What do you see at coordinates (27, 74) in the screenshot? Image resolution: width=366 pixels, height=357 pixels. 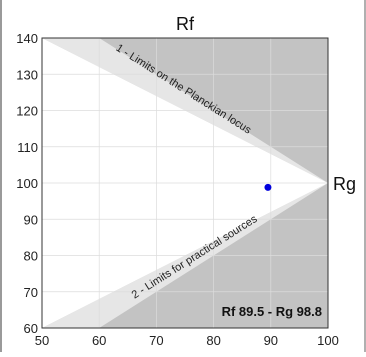 I see `y-tick-label: 130` at bounding box center [27, 74].